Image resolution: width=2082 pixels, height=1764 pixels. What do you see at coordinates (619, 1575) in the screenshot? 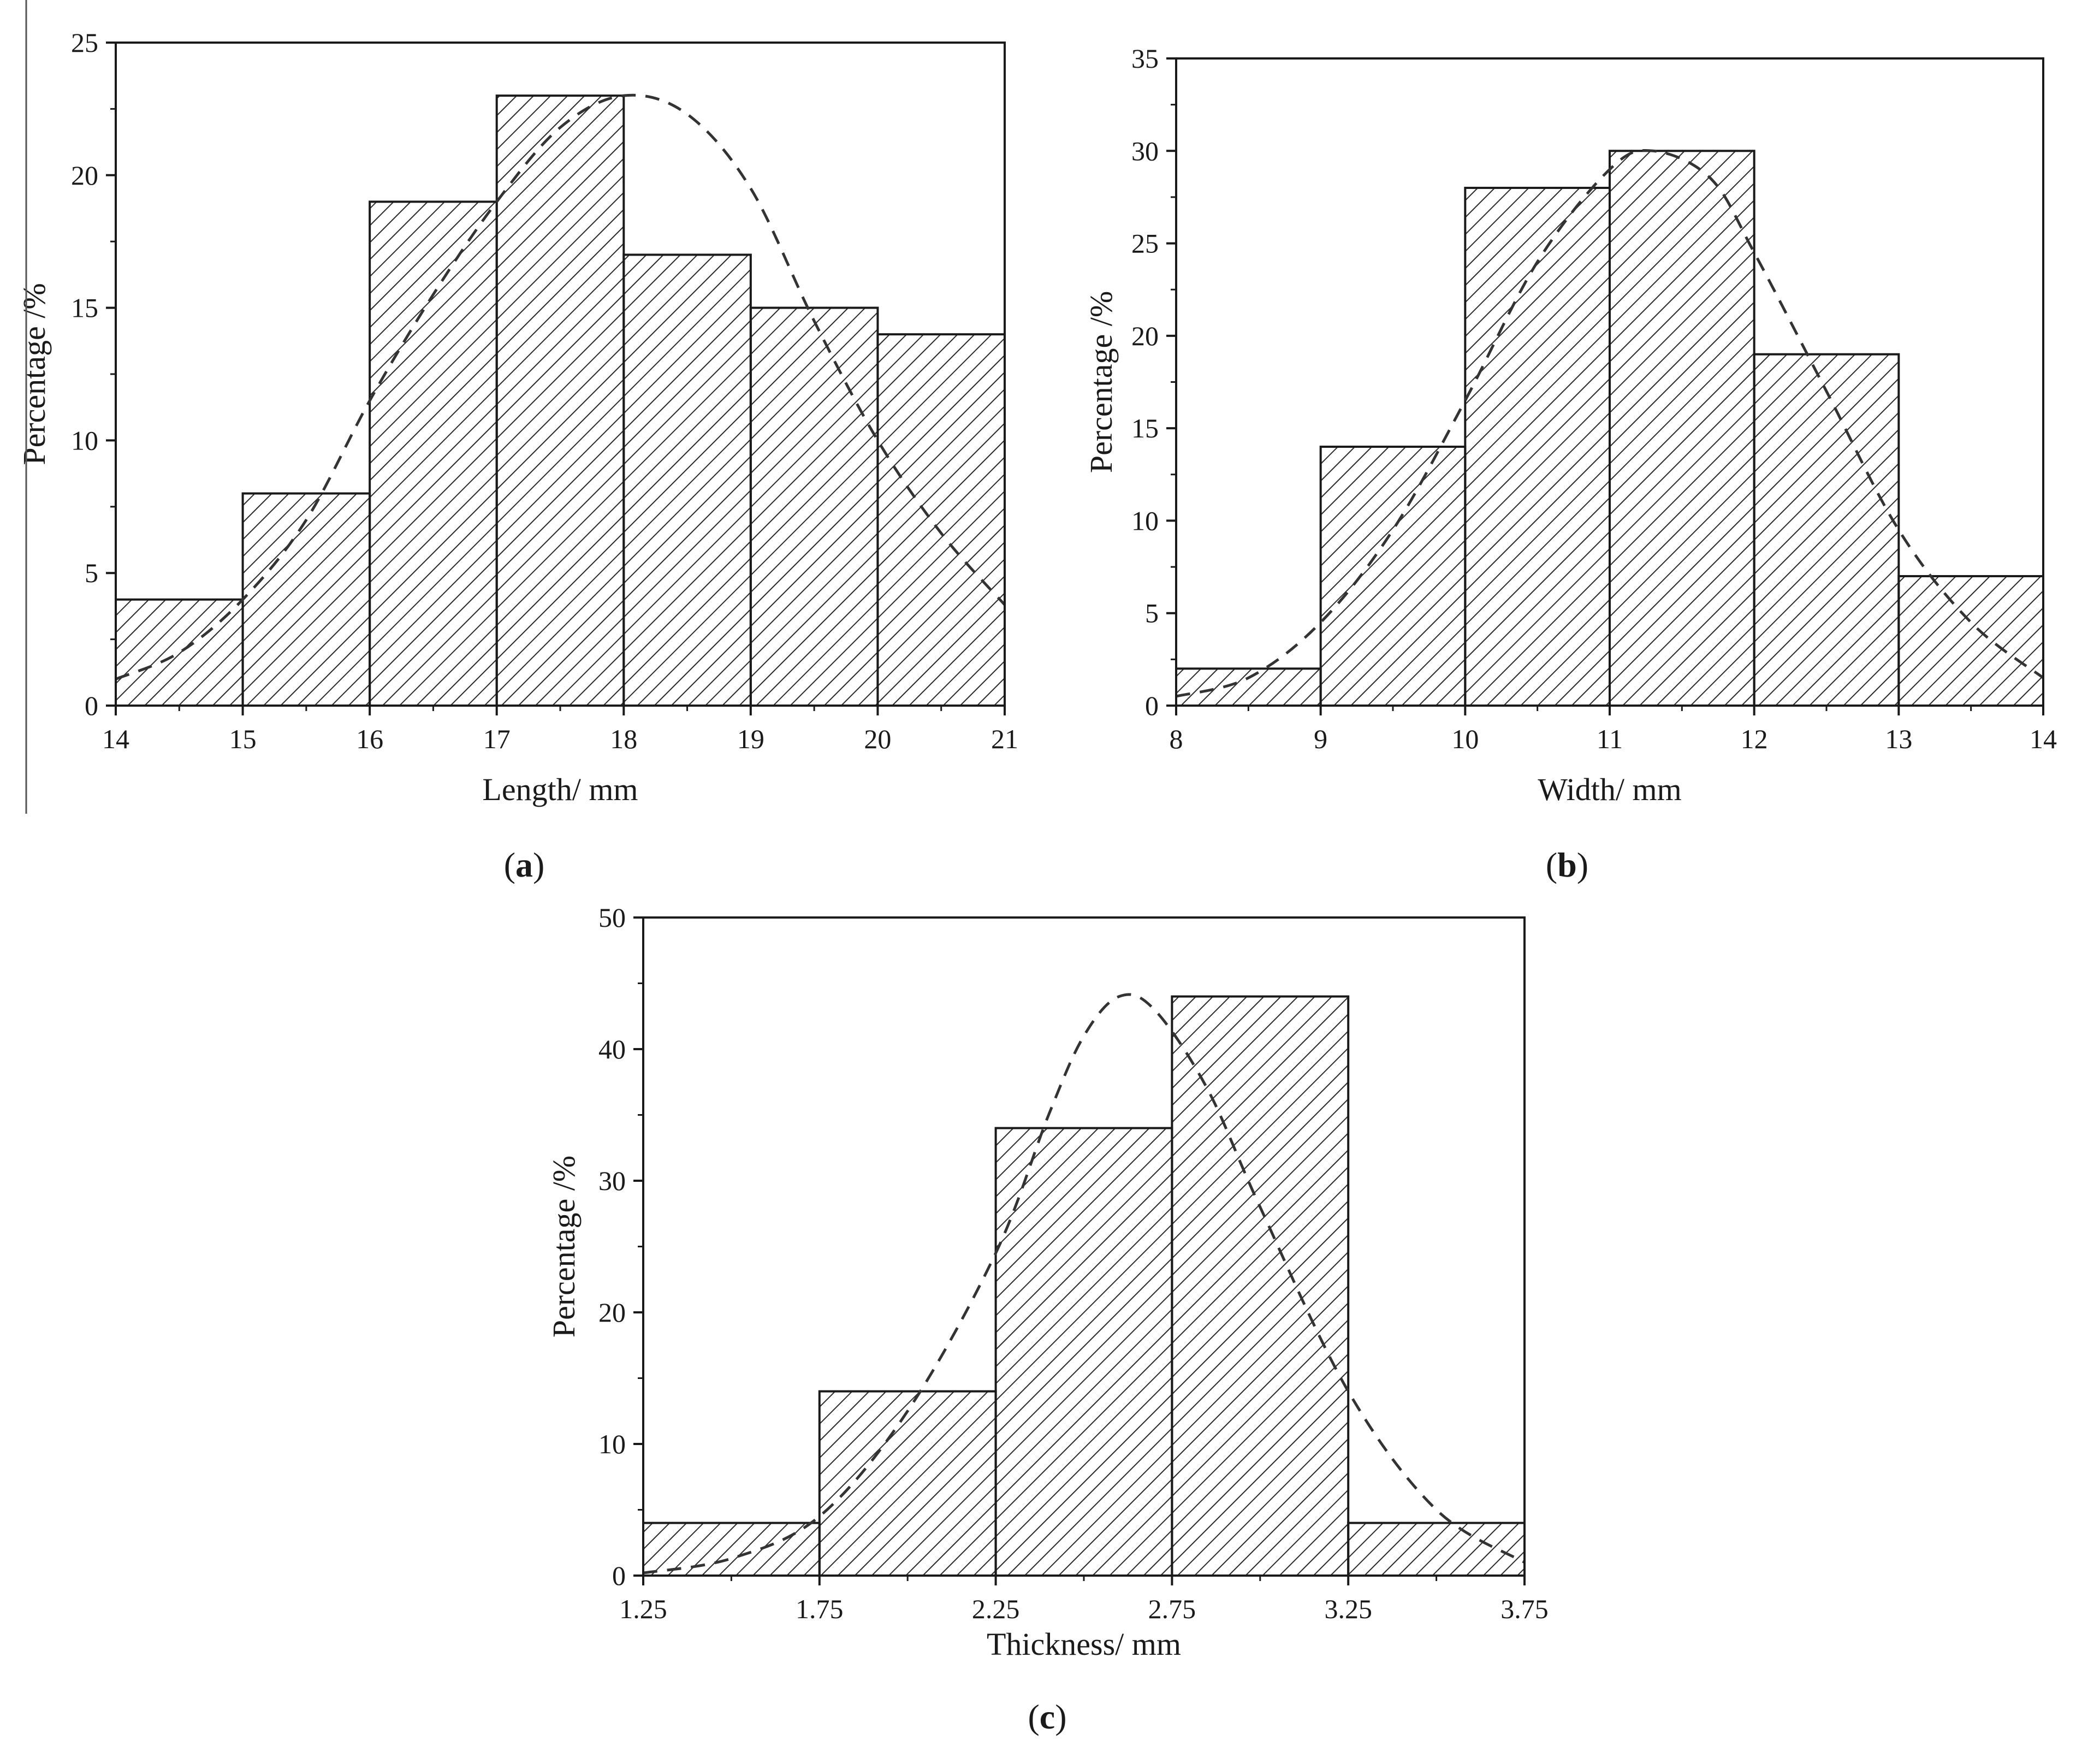
I see `y-tick-label-c-0: 0` at bounding box center [619, 1575].